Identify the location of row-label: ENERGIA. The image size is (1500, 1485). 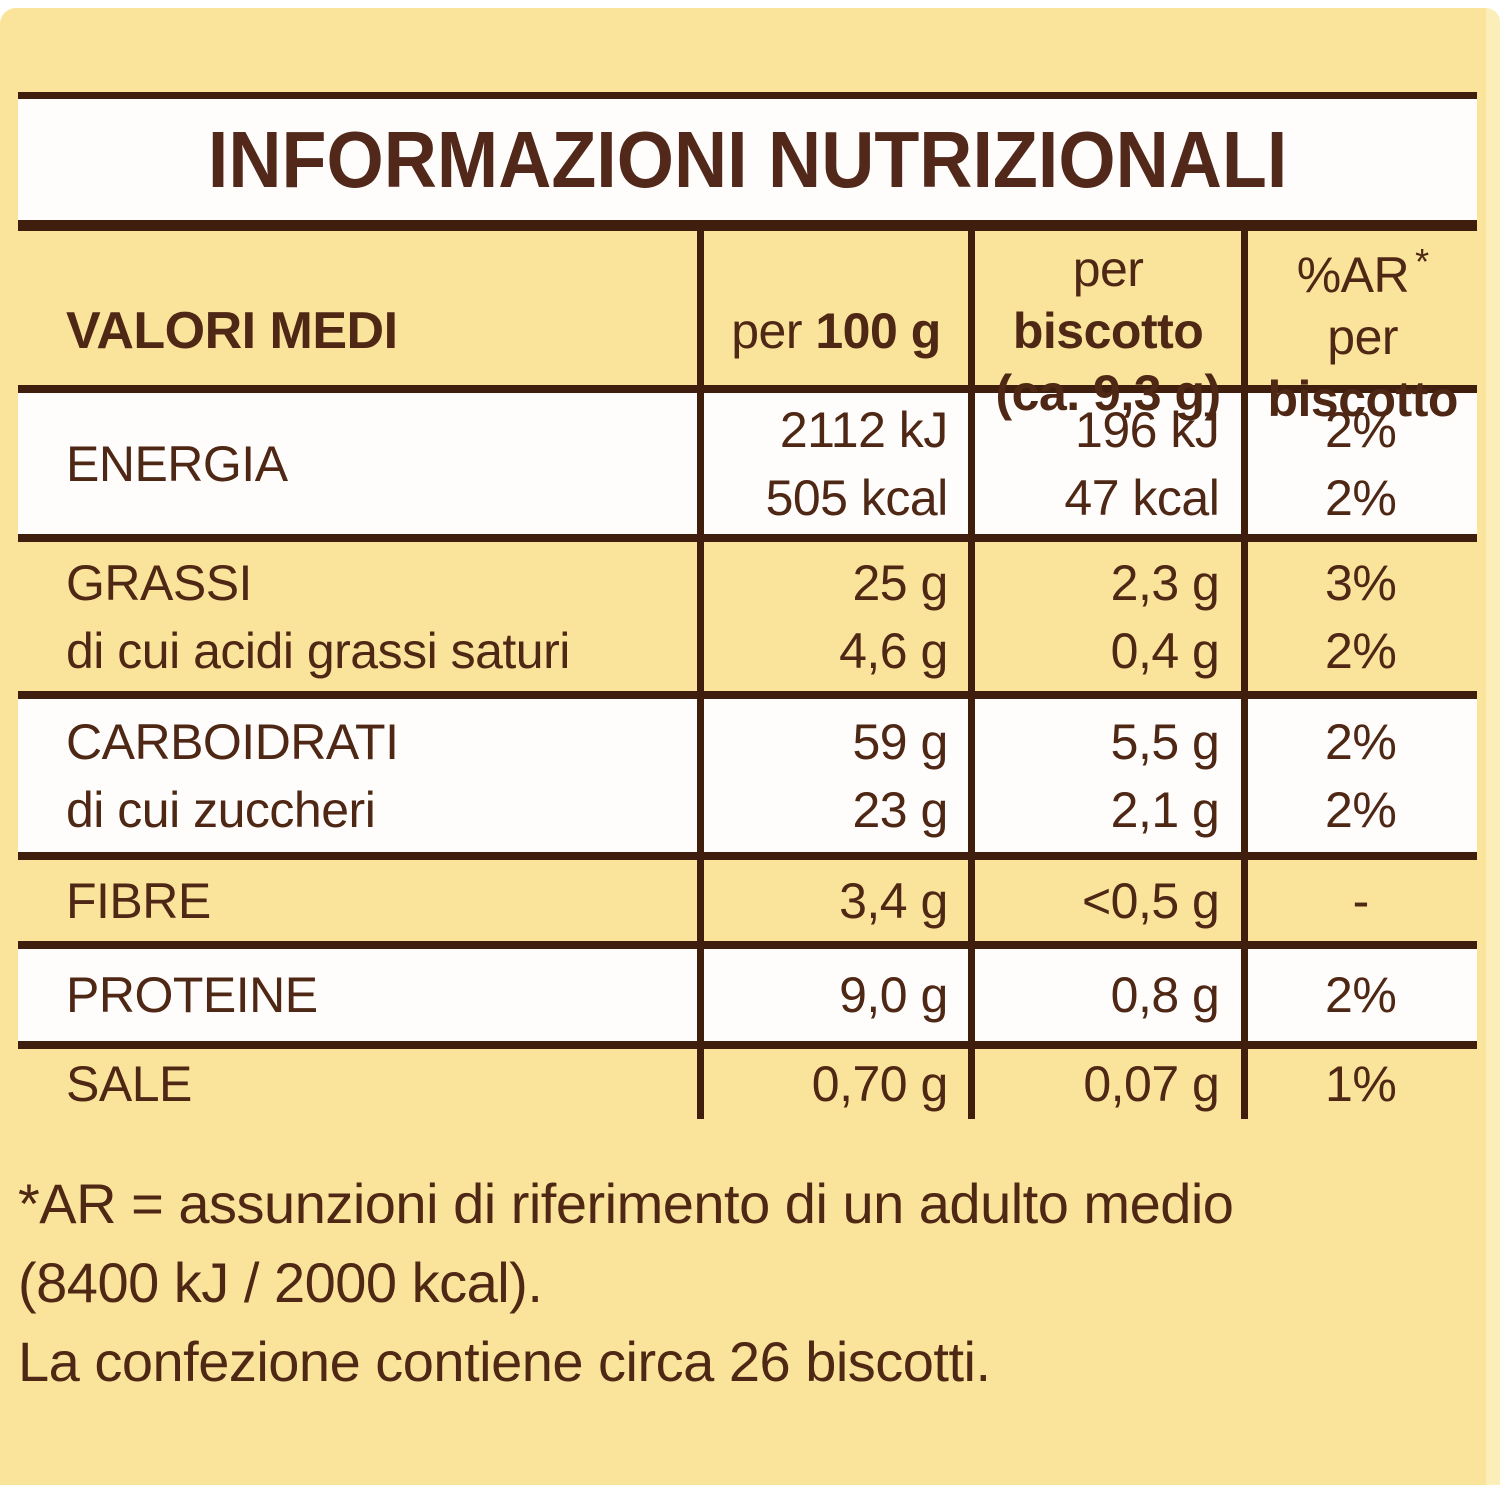
(177, 463).